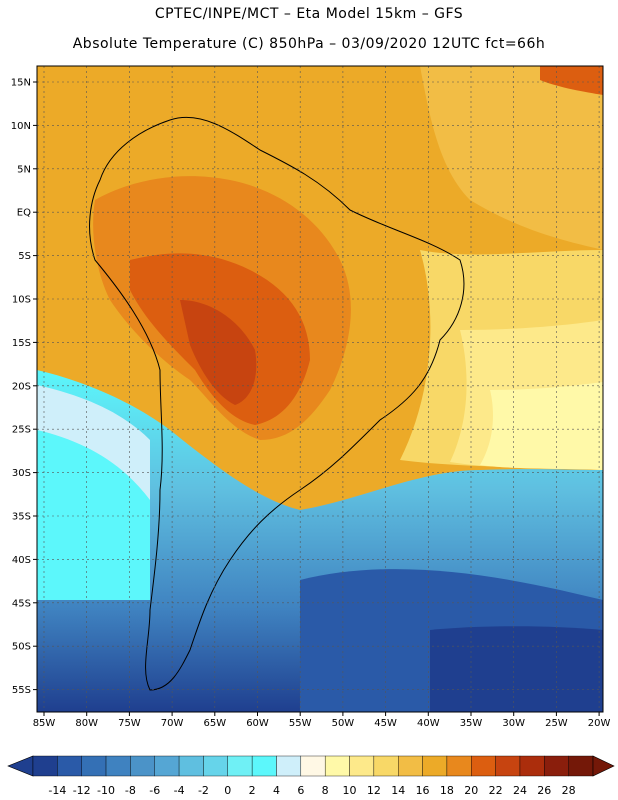 The image size is (618, 800). Describe the element at coordinates (520, 790) in the screenshot. I see `colorbar-label: 24` at that location.